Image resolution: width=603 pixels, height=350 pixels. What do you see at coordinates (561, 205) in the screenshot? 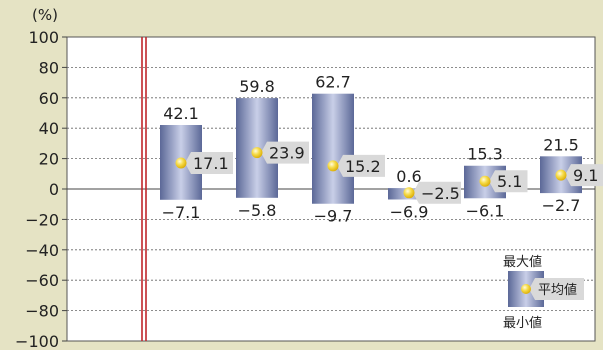
I see `min-value-label: −2.7` at bounding box center [561, 205].